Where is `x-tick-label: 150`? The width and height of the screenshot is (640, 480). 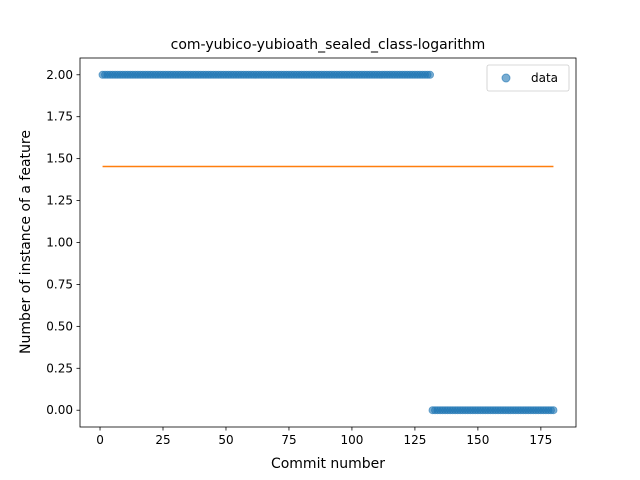
x-tick-label: 150 is located at coordinates (477, 440).